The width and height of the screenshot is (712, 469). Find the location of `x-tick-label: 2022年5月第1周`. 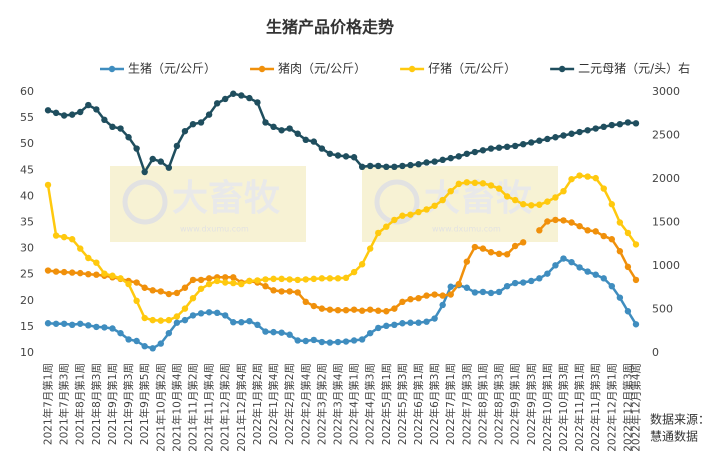

x-tick-label: 2022年5月第1周 is located at coordinates (386, 404).